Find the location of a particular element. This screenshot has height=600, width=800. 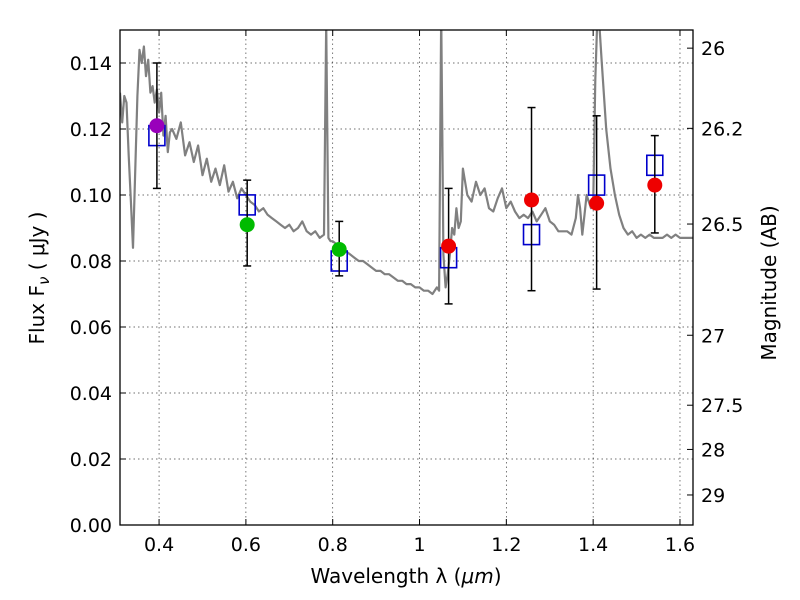

x-tick-label: 0.8 is located at coordinates (333, 545).